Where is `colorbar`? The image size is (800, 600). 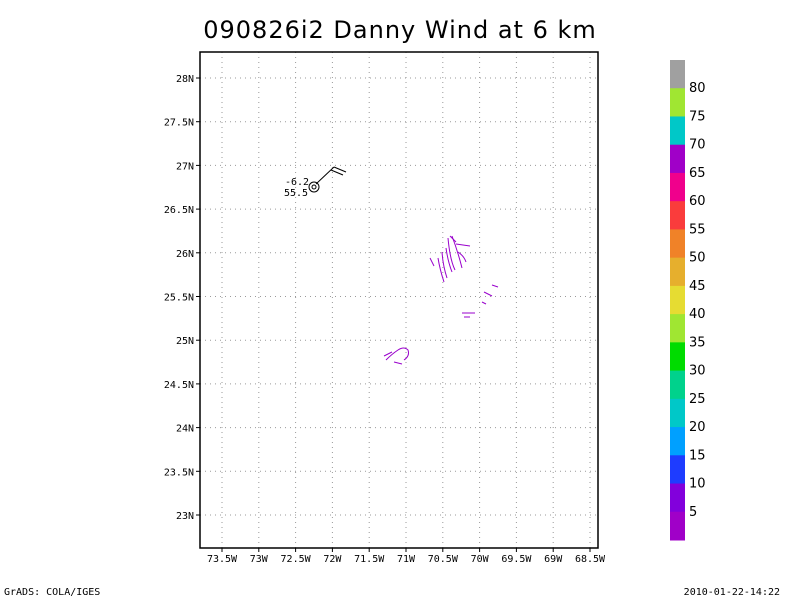
colorbar is located at coordinates (677, 300).